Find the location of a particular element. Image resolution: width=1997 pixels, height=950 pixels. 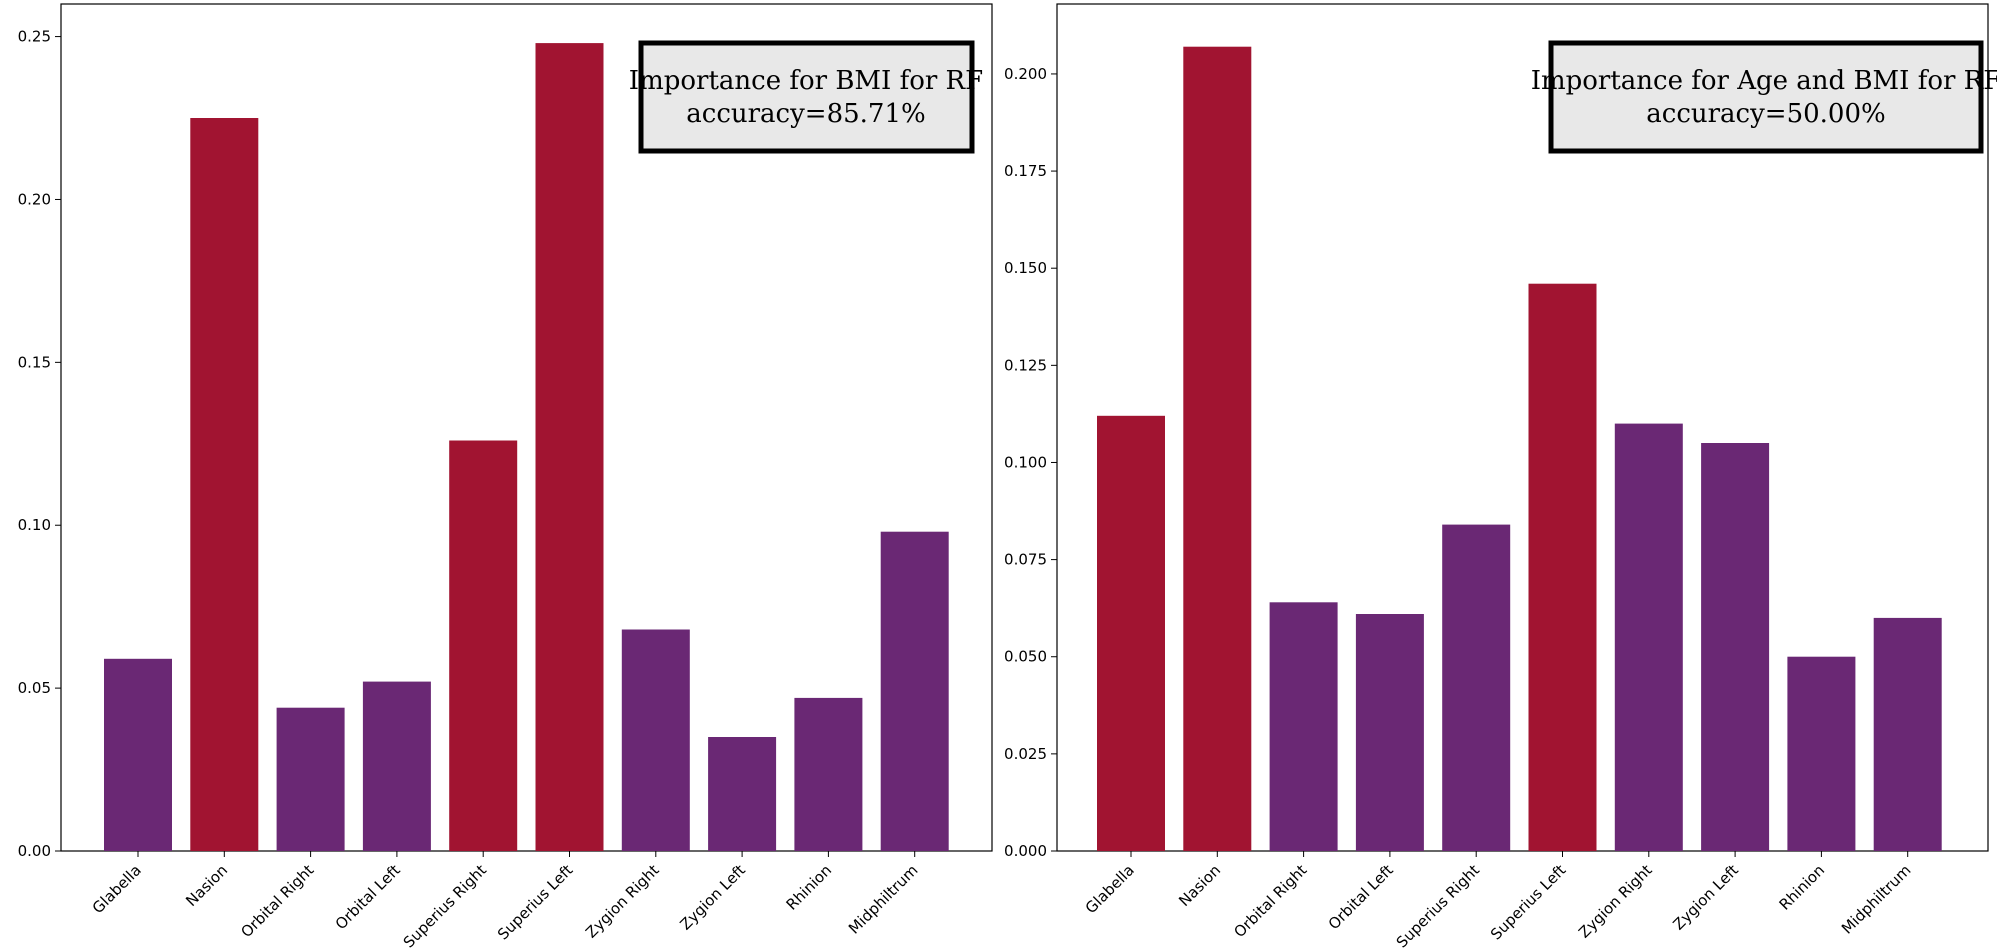

y-tick-label: 0.10 is located at coordinates (34, 525).